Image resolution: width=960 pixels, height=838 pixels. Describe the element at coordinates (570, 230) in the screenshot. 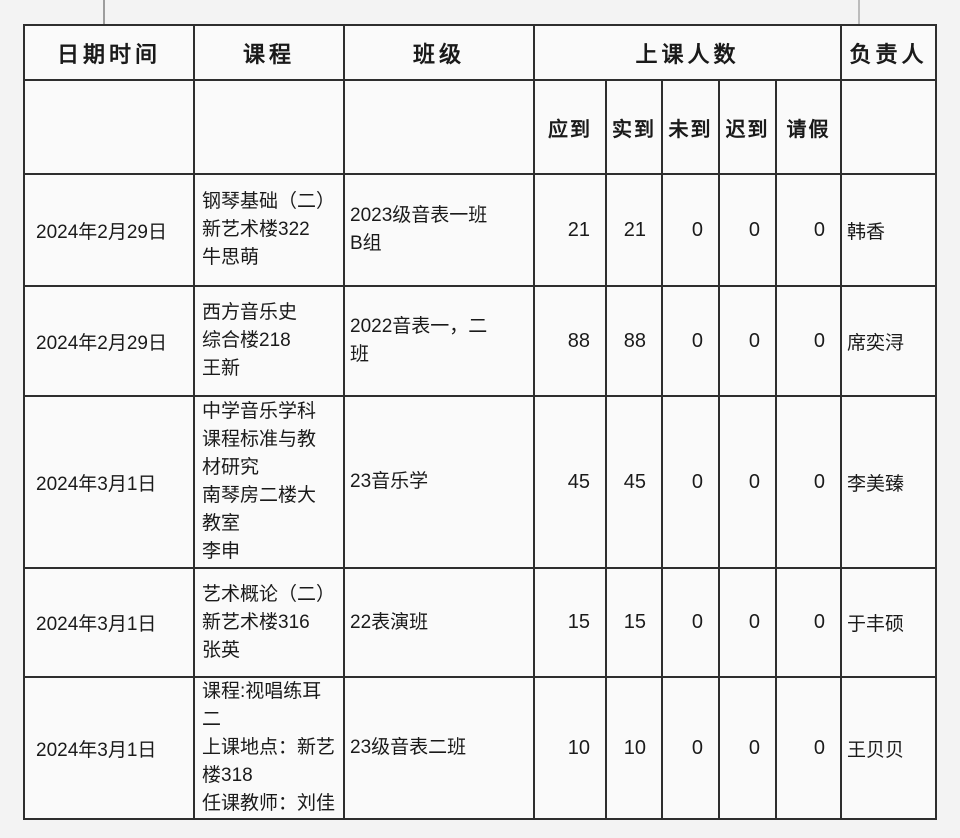

I see `cell-expected: 21` at that location.